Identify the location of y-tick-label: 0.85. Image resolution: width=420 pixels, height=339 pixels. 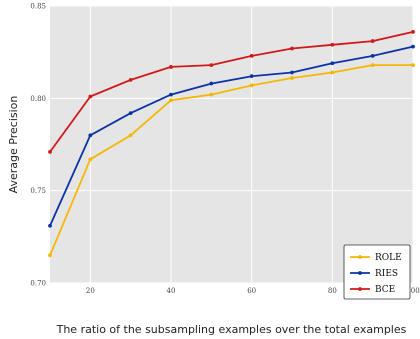
(38, 7).